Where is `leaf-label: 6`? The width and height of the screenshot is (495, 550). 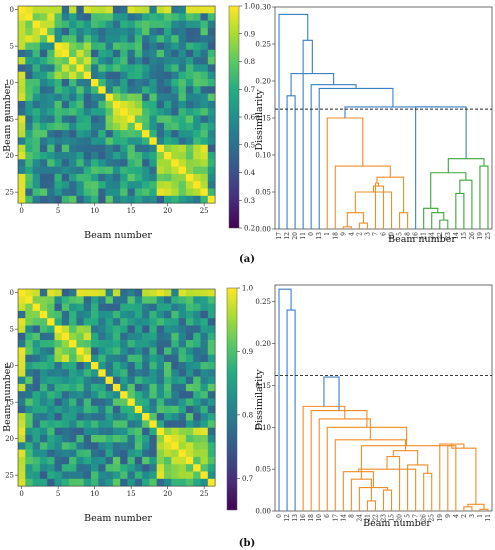
leaf-label: 6 is located at coordinates (327, 516).